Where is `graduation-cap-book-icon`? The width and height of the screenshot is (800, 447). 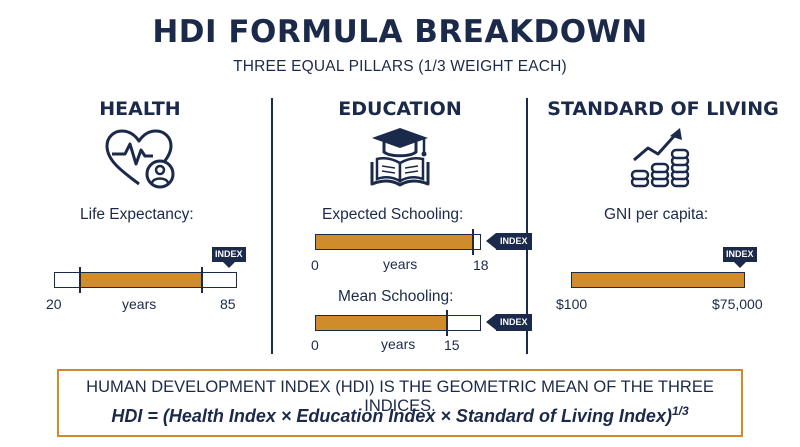 graduation-cap-book-icon is located at coordinates (400, 159).